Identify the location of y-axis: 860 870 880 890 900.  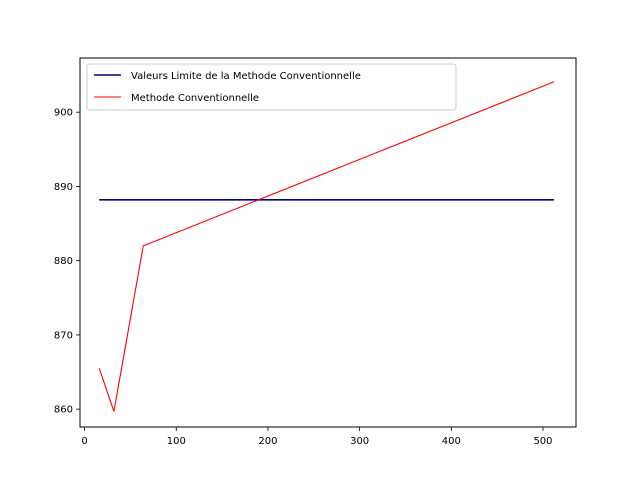
(67, 262).